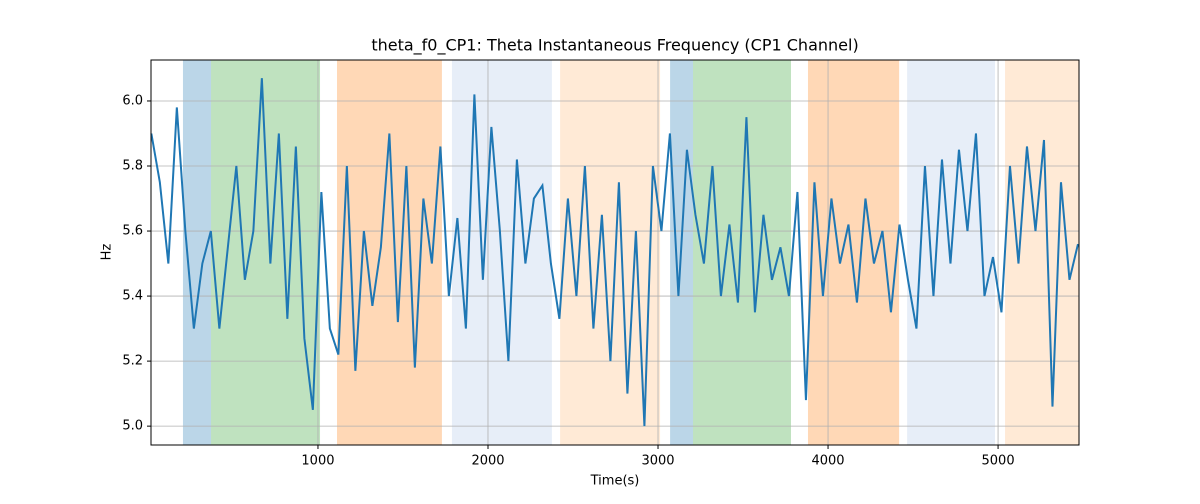 This screenshot has width=1200, height=504. Describe the element at coordinates (998, 461) in the screenshot. I see `x-tick-label: 5000` at that location.